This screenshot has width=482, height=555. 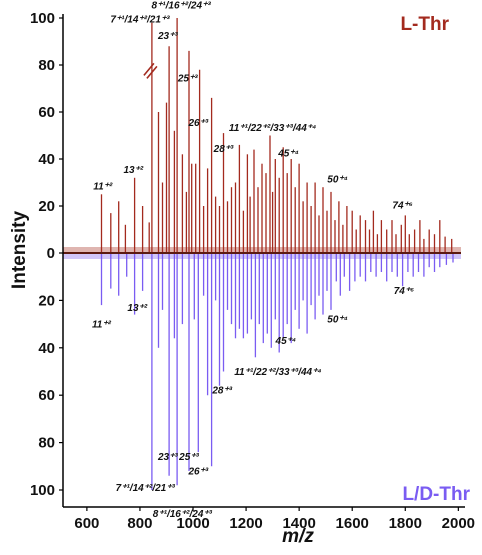 I want to click on annotation-bottom-21: 26⁺³, so click(x=197, y=471).